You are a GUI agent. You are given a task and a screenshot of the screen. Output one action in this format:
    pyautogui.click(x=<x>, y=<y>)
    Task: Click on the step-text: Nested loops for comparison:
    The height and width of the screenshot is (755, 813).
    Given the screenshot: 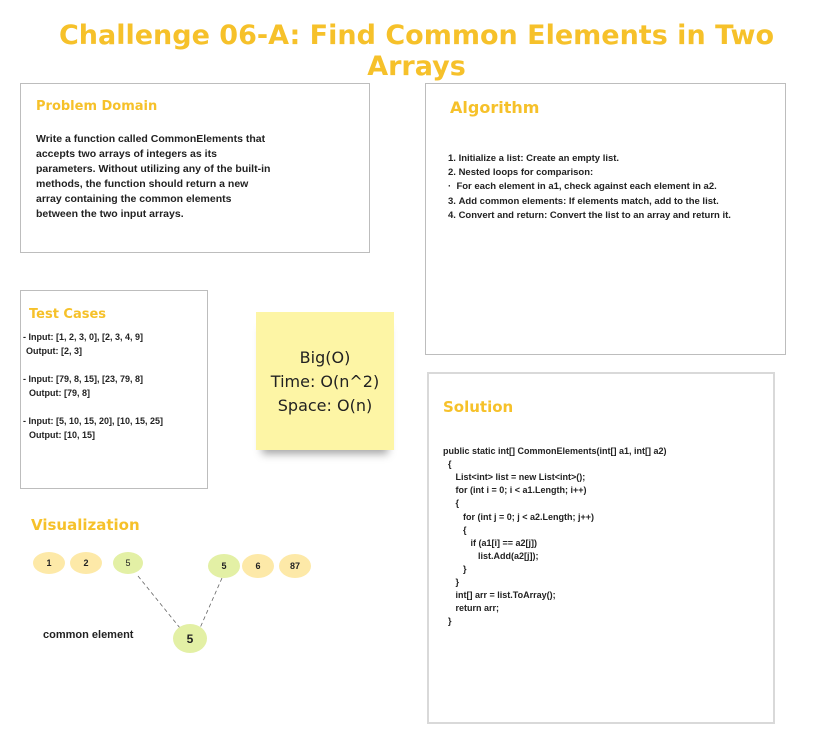 What is the action you would take?
    pyautogui.click(x=526, y=173)
    